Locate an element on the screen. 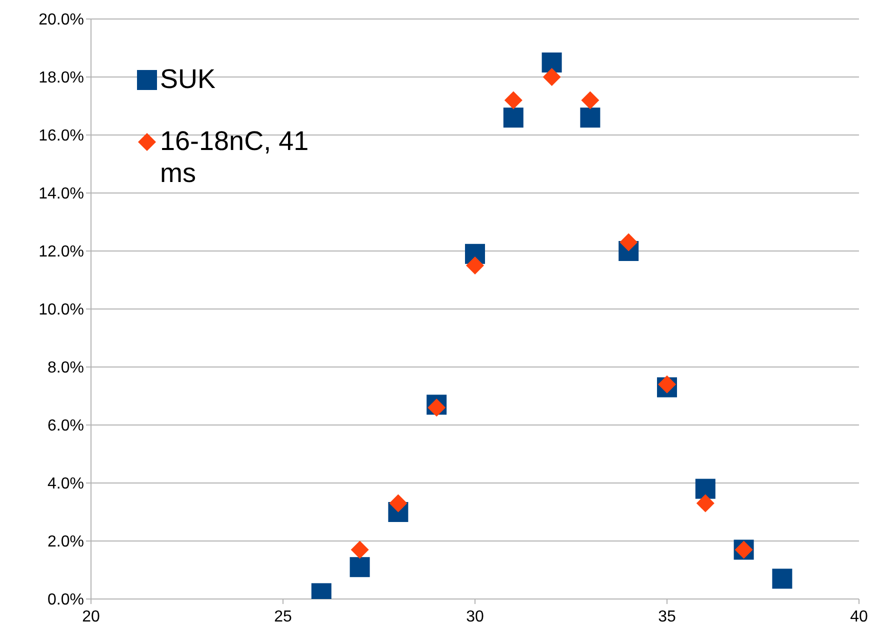 The height and width of the screenshot is (636, 870). y-tick-label: 6.0% is located at coordinates (66, 426).